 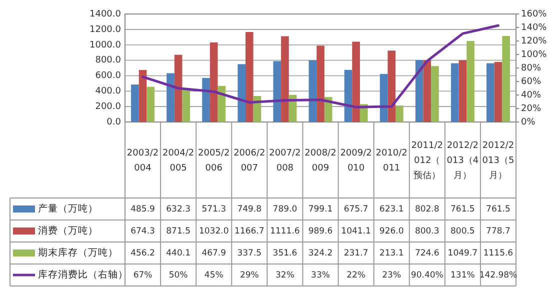 What do you see at coordinates (427, 161) in the screenshot?
I see `x-tick-label: 2011/2012（预估）` at bounding box center [427, 161].